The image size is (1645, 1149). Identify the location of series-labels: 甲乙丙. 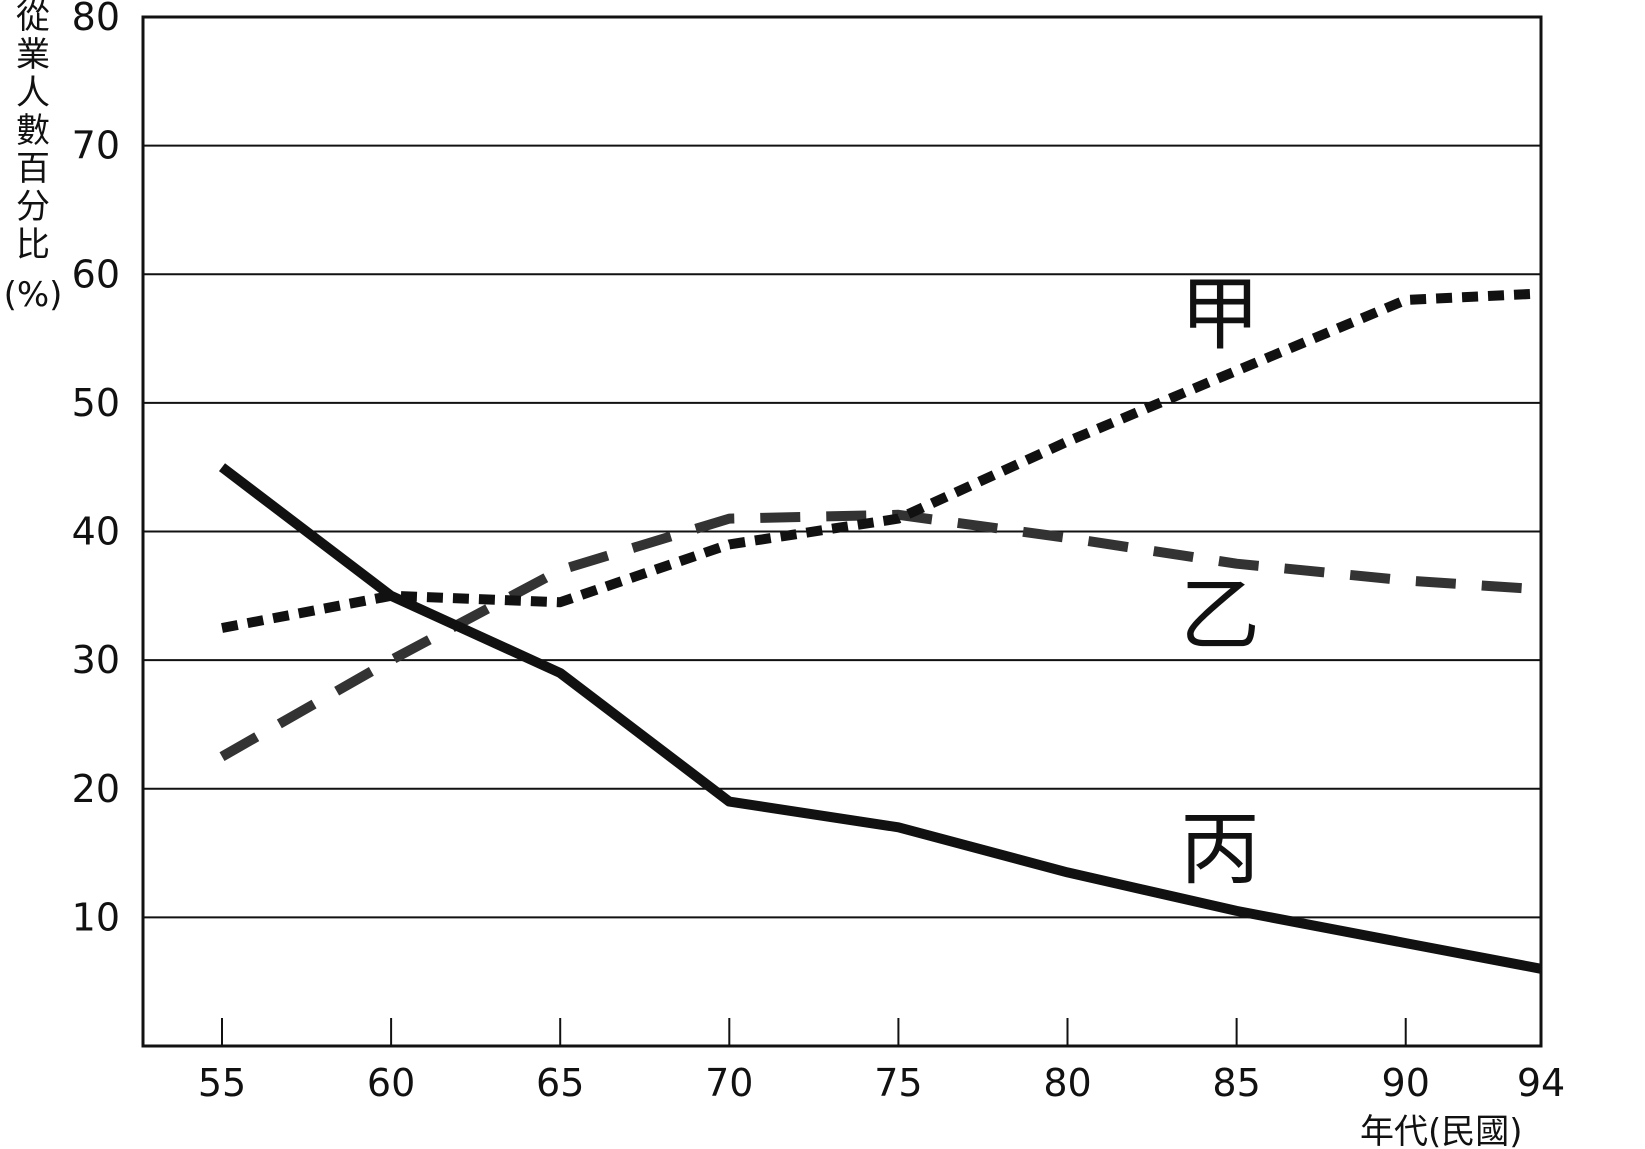
(1220, 582).